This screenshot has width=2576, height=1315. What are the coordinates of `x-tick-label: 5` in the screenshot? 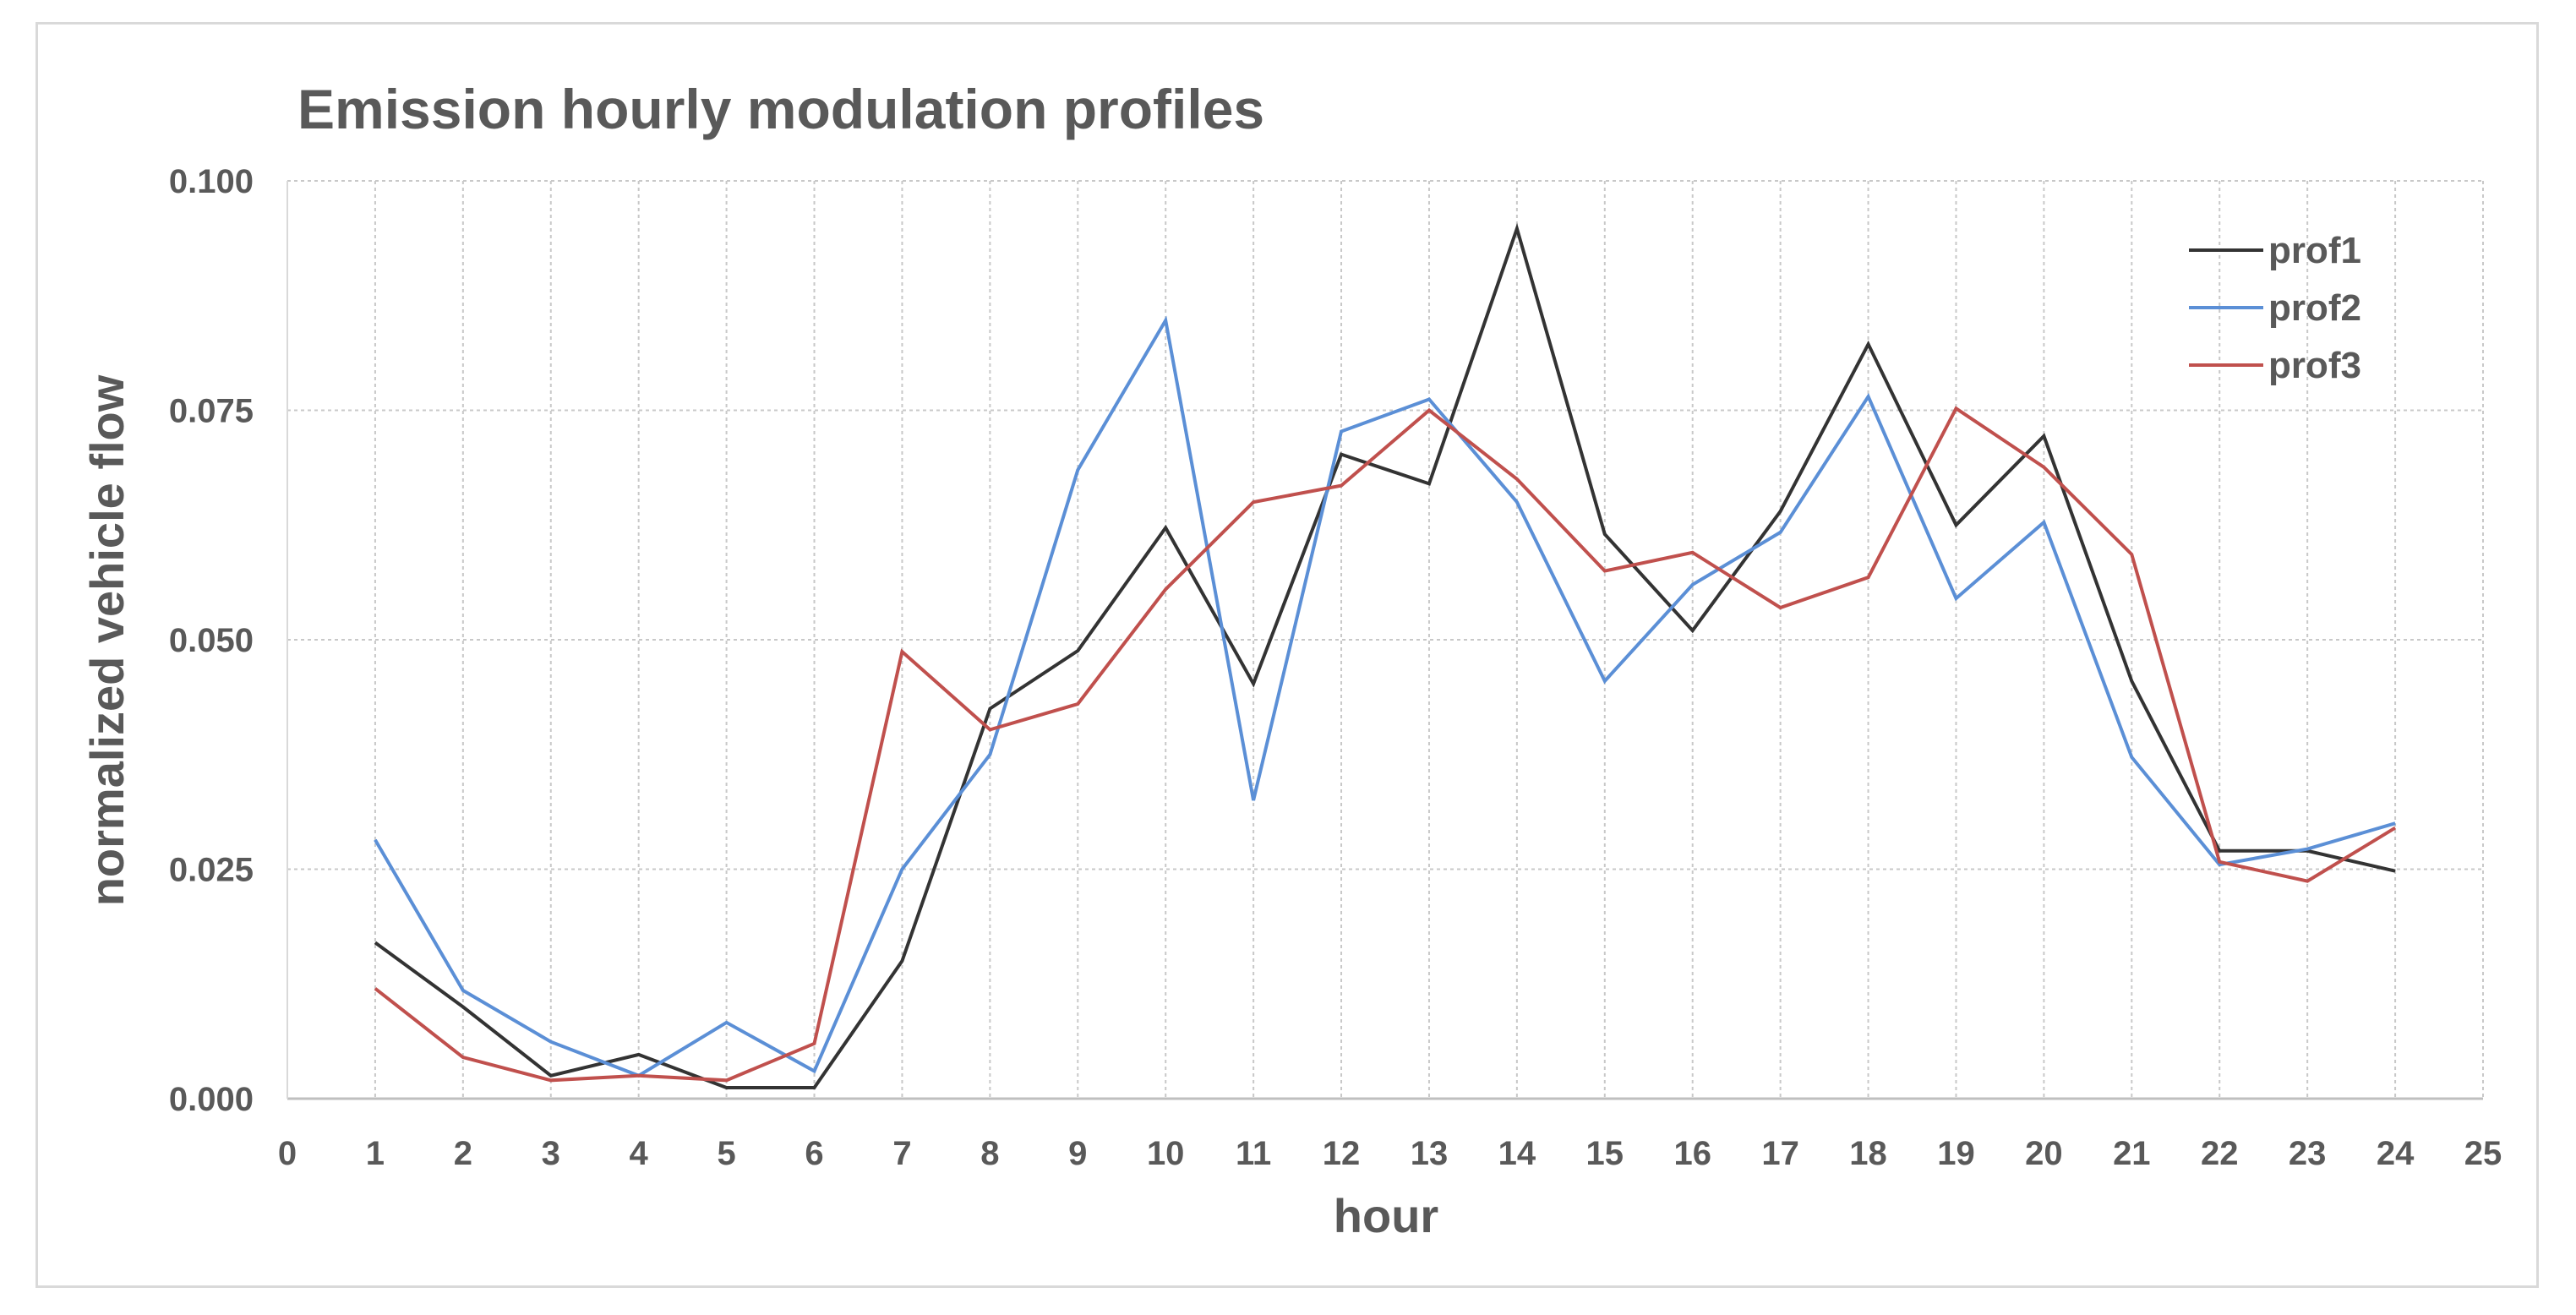 It's located at (726, 1153).